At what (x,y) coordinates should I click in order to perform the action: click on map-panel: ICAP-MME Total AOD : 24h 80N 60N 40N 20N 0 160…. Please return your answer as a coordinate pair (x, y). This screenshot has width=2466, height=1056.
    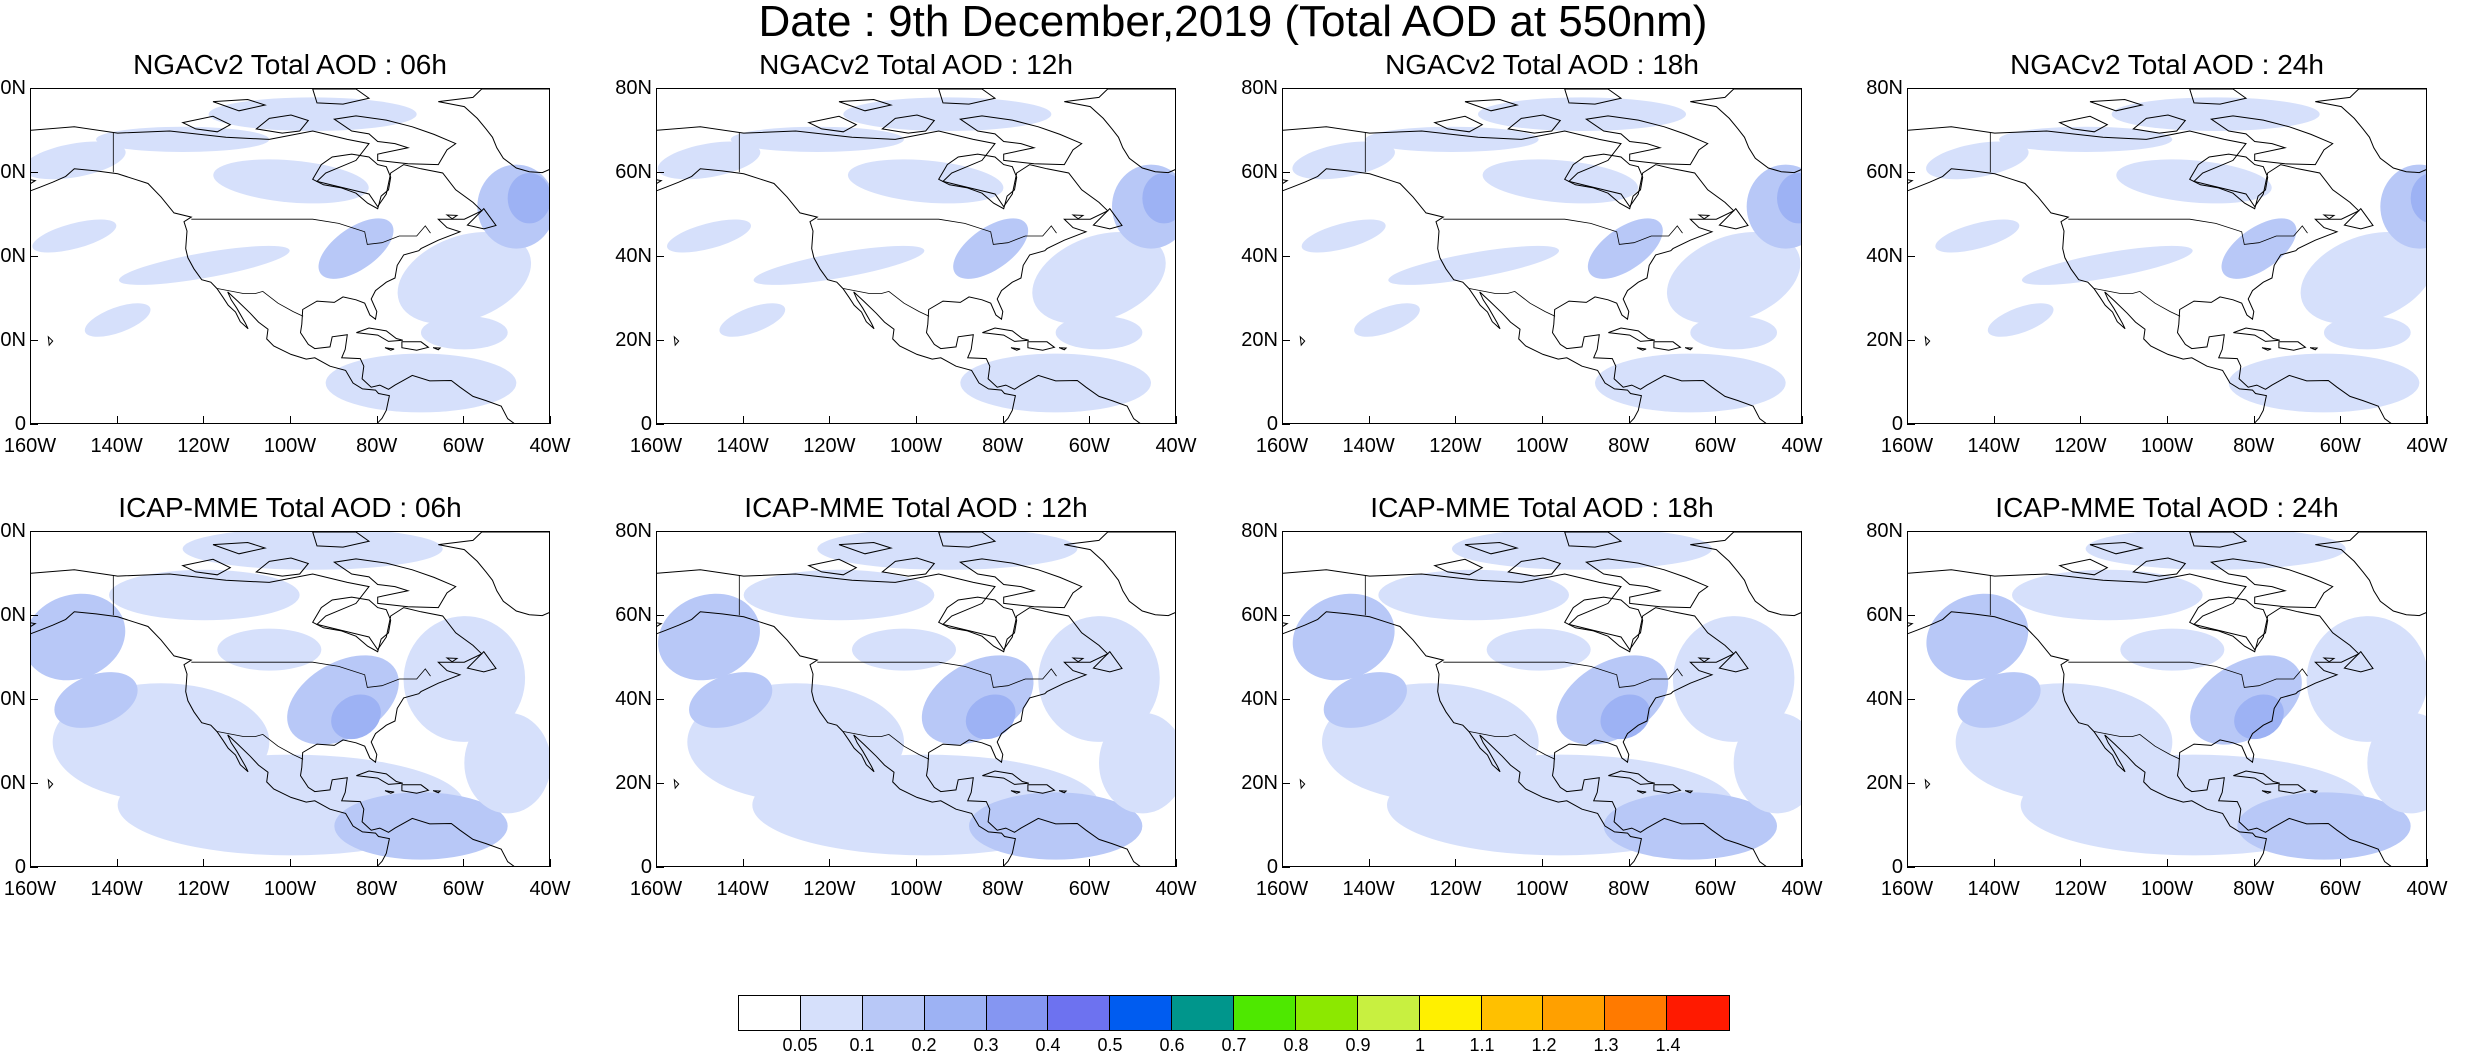
    Looking at the image, I should click on (2161, 726).